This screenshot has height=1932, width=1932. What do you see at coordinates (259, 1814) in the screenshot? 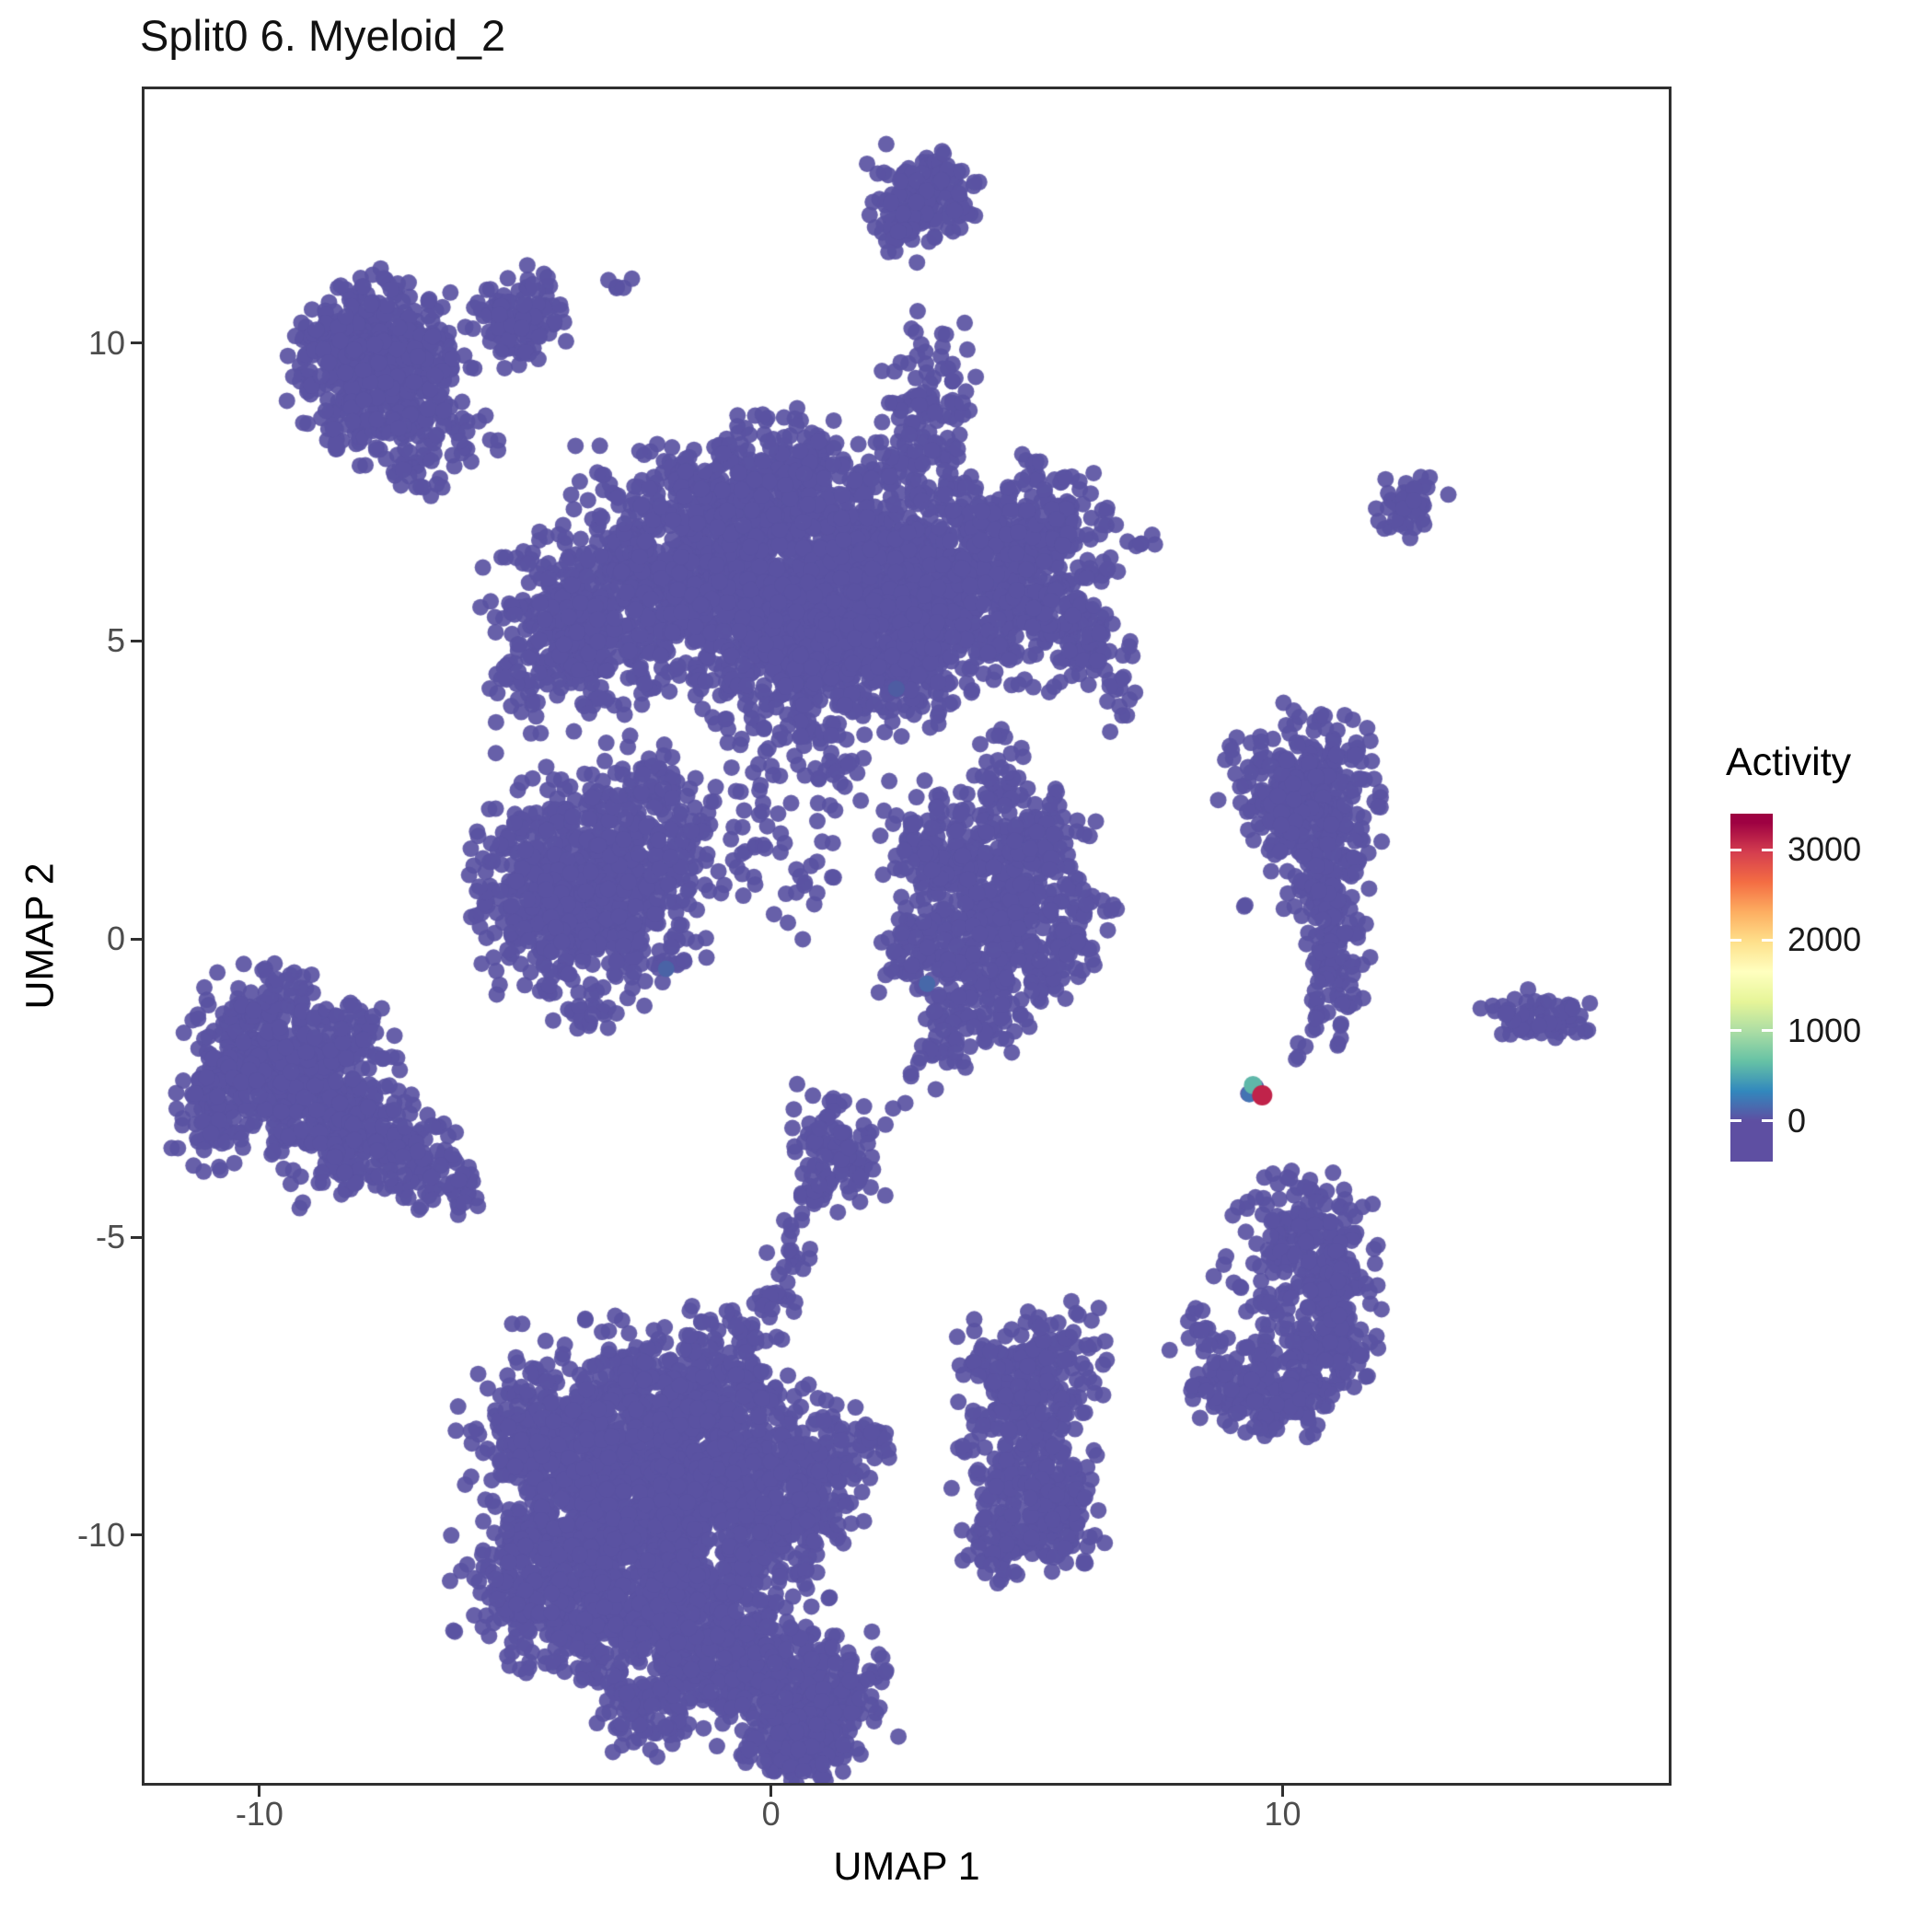
I see `x-tick-label: -10` at bounding box center [259, 1814].